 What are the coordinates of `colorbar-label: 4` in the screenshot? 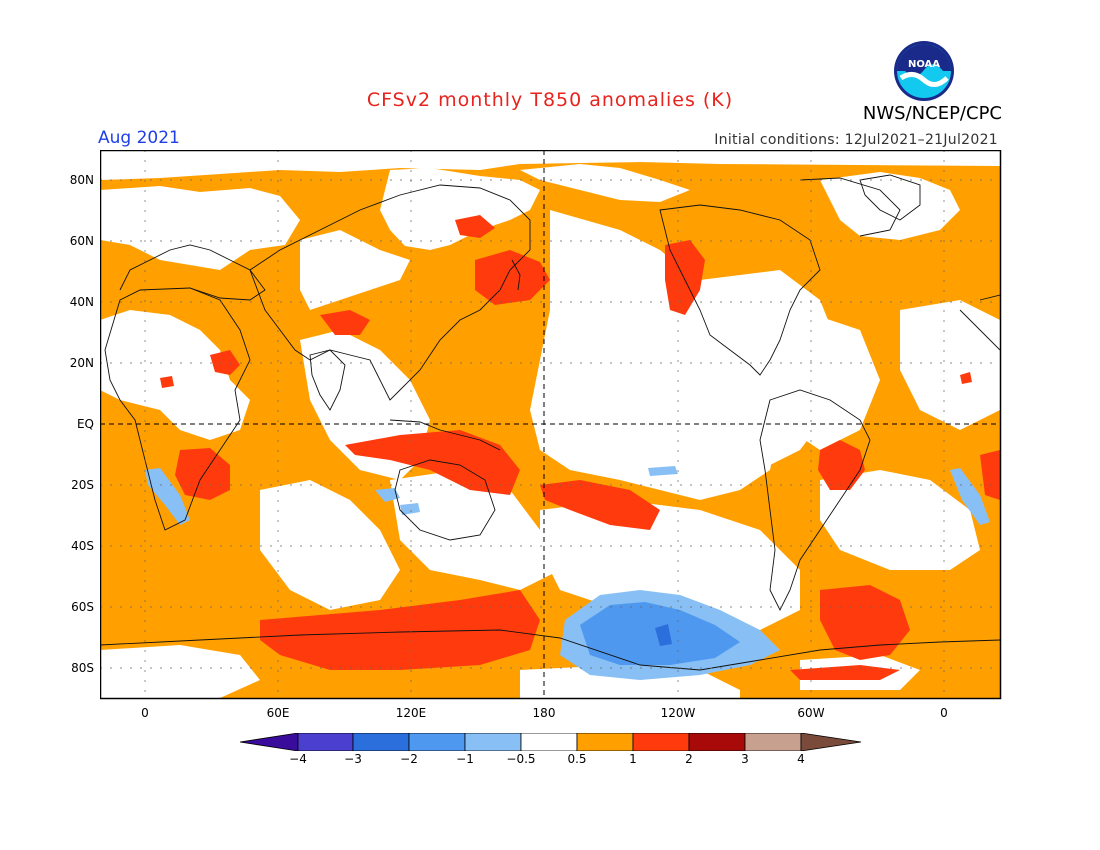 It's located at (801, 759).